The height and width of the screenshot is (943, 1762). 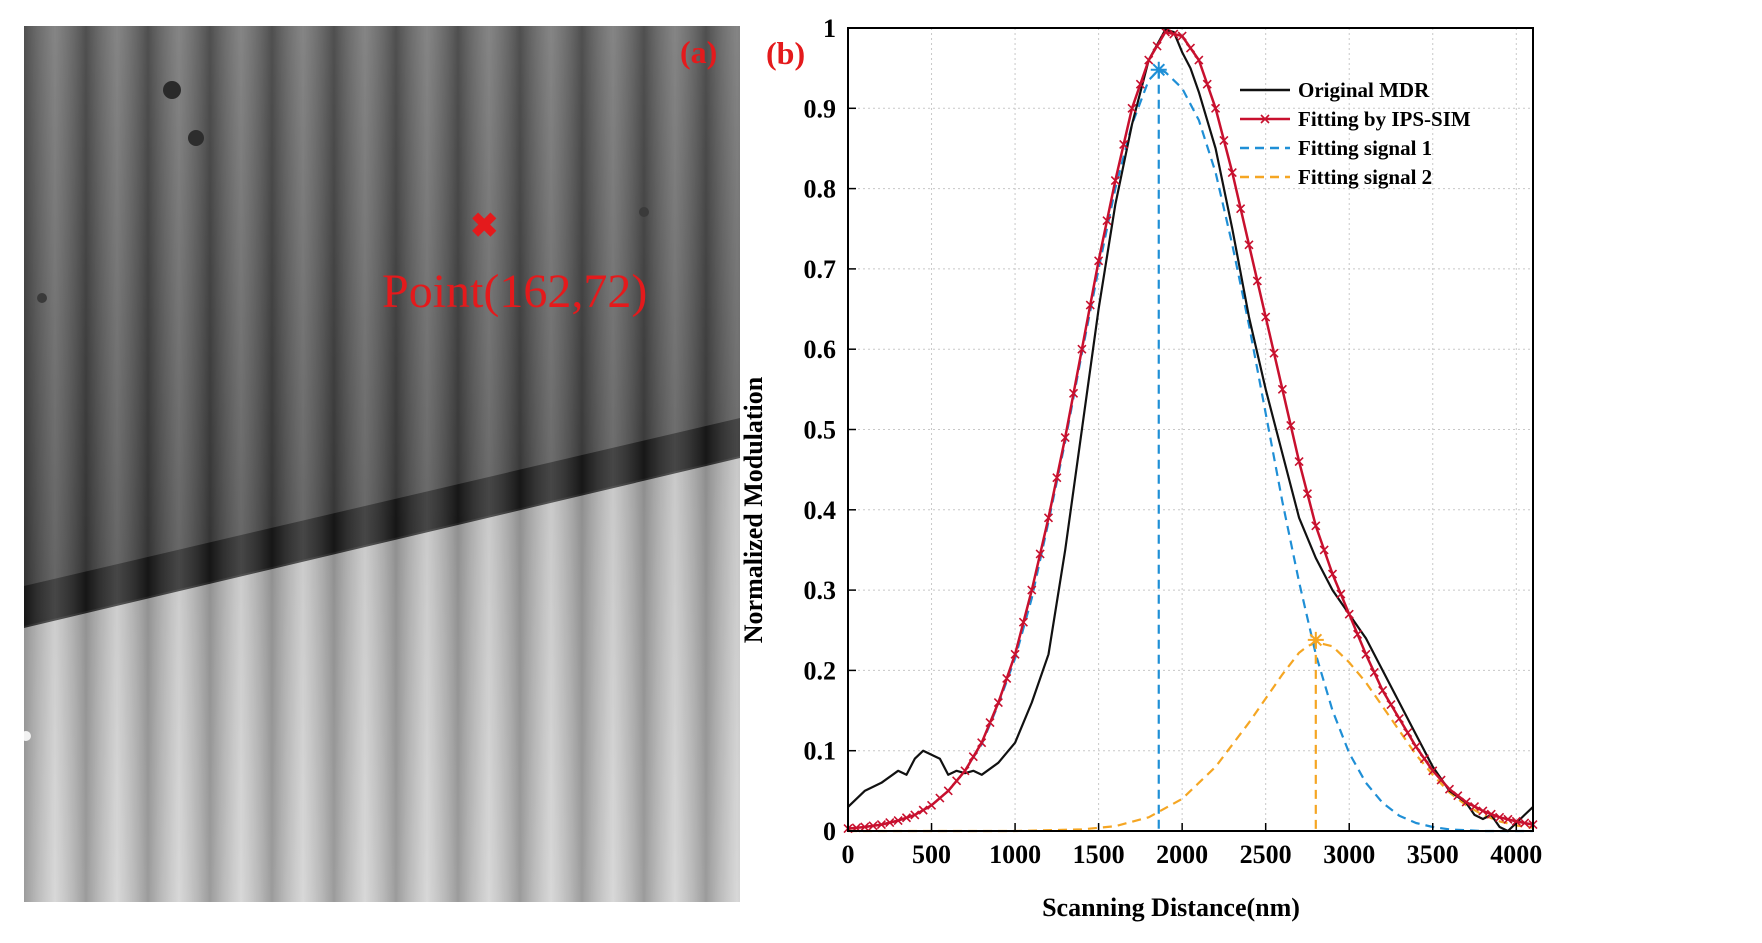 I want to click on x-tick-label: 500, so click(x=931, y=854).